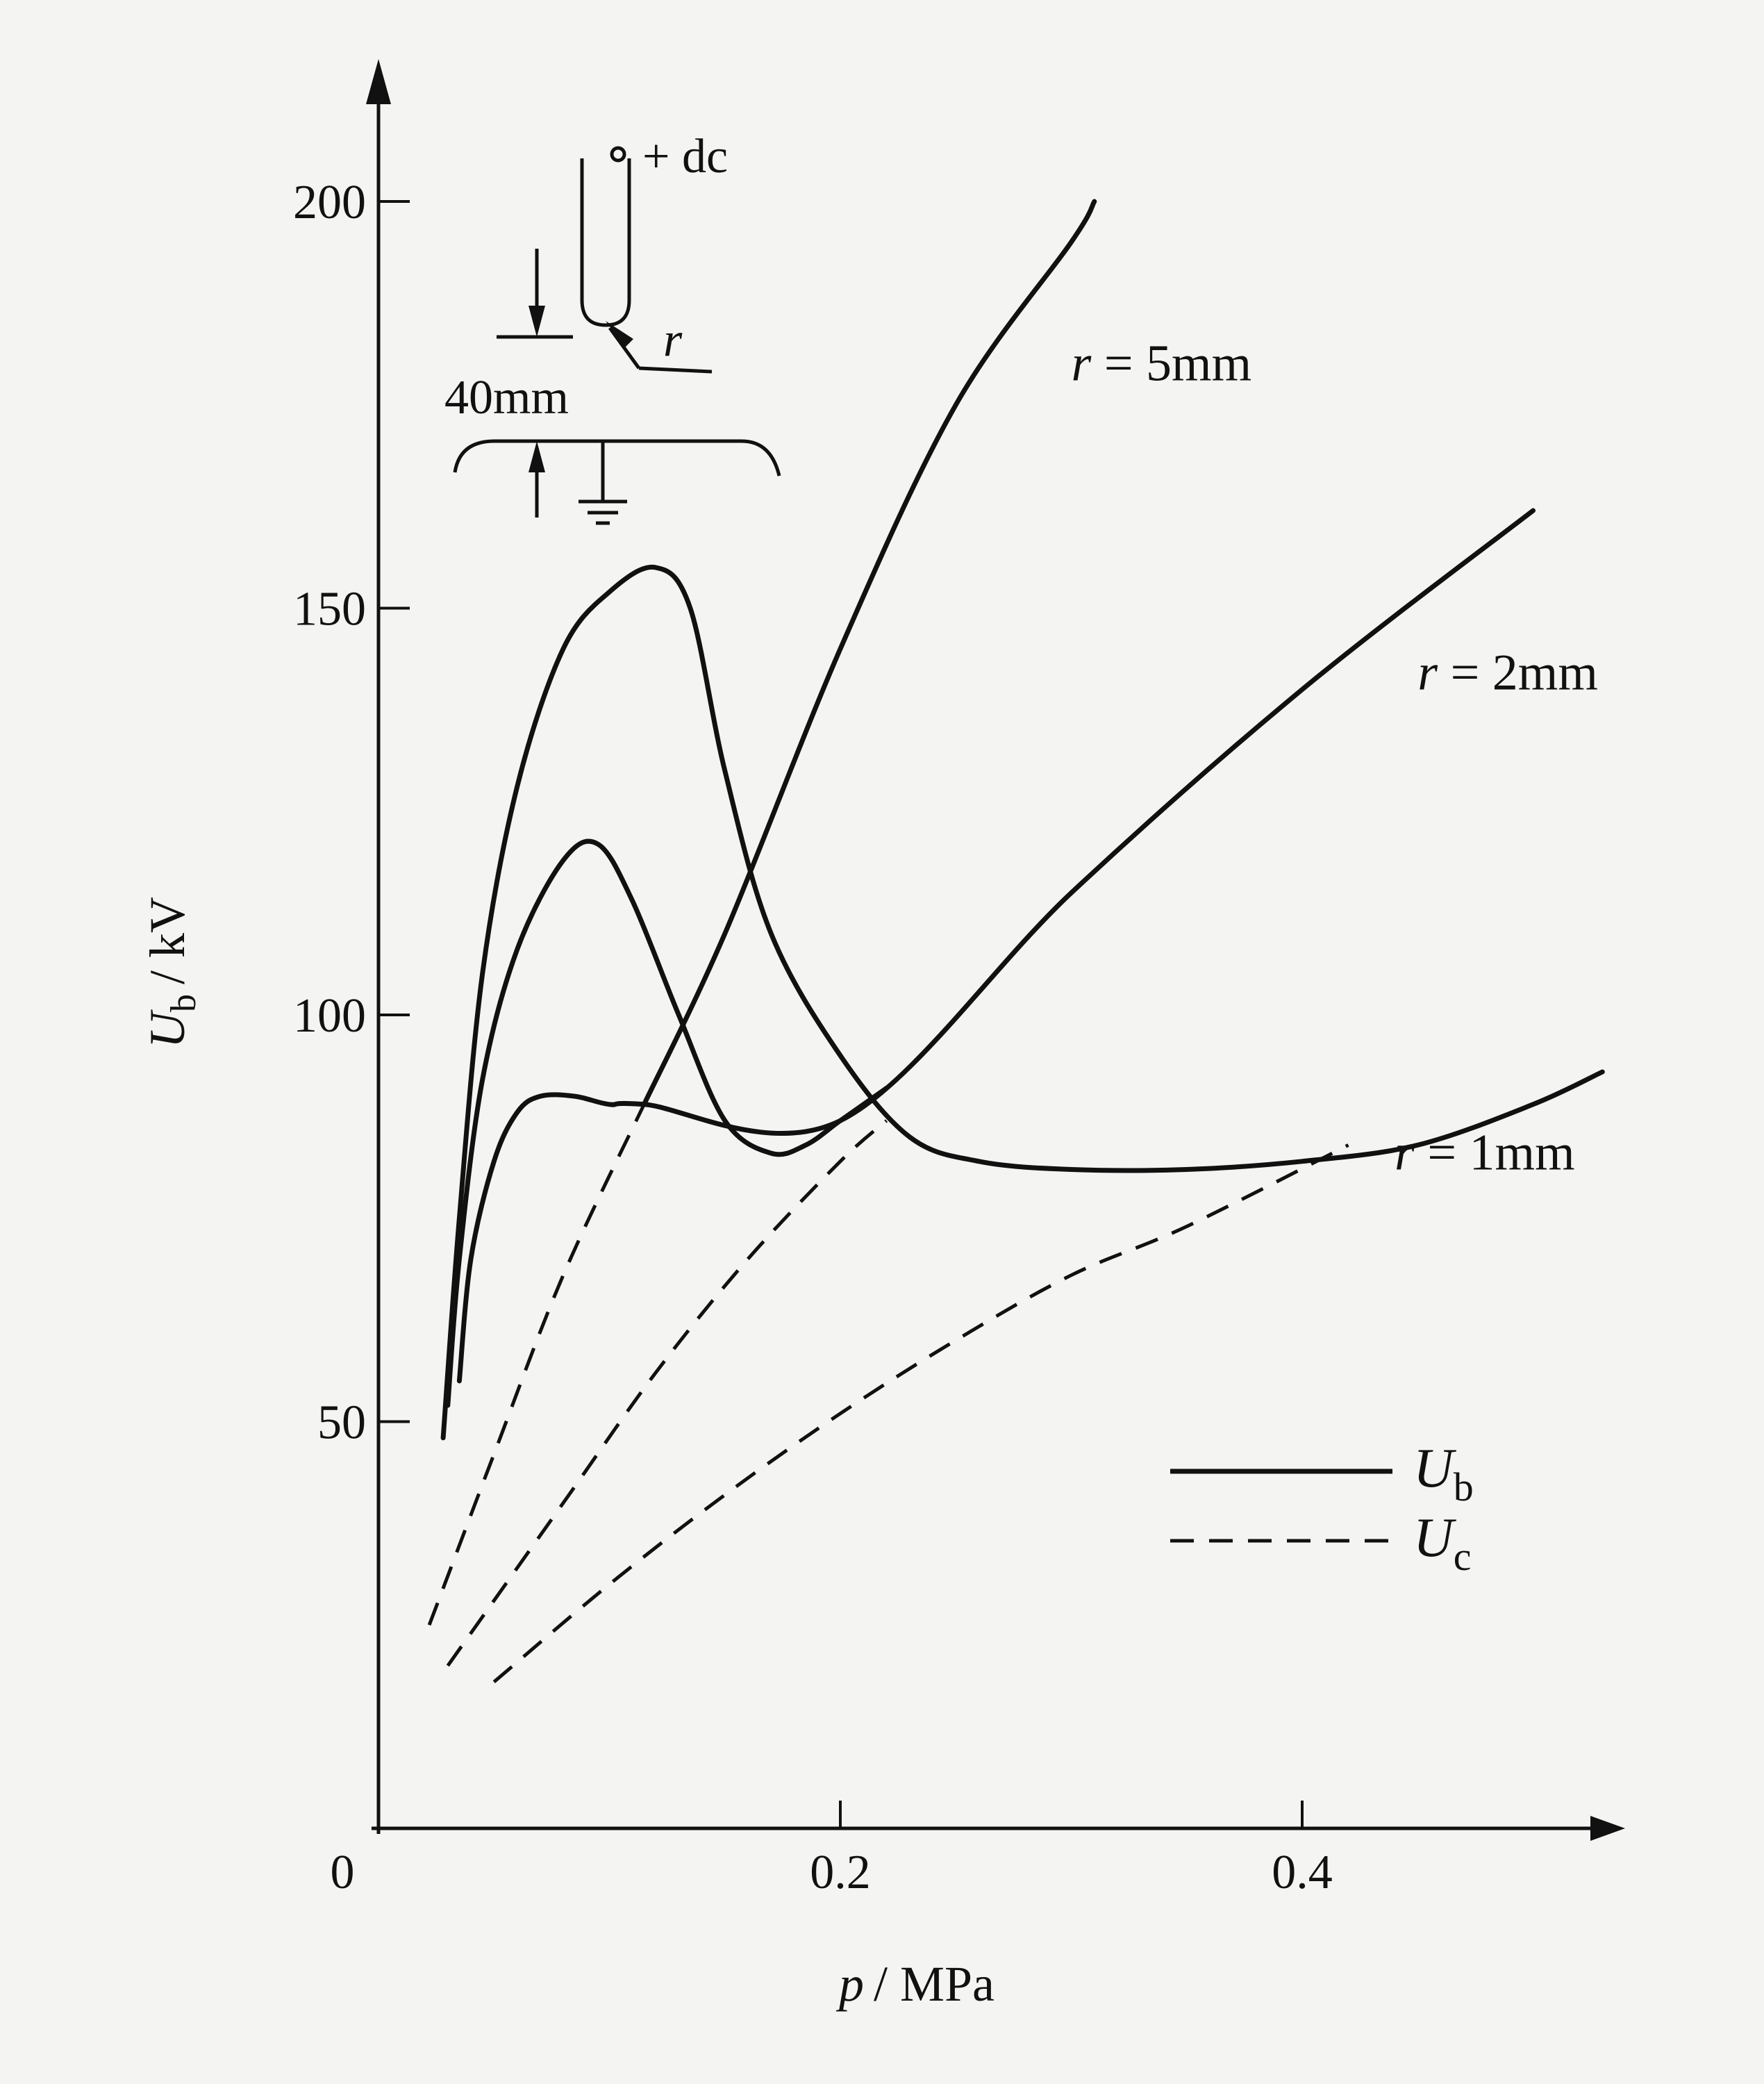  Describe the element at coordinates (329, 609) in the screenshot. I see `y-tick-label-150: 150` at that location.